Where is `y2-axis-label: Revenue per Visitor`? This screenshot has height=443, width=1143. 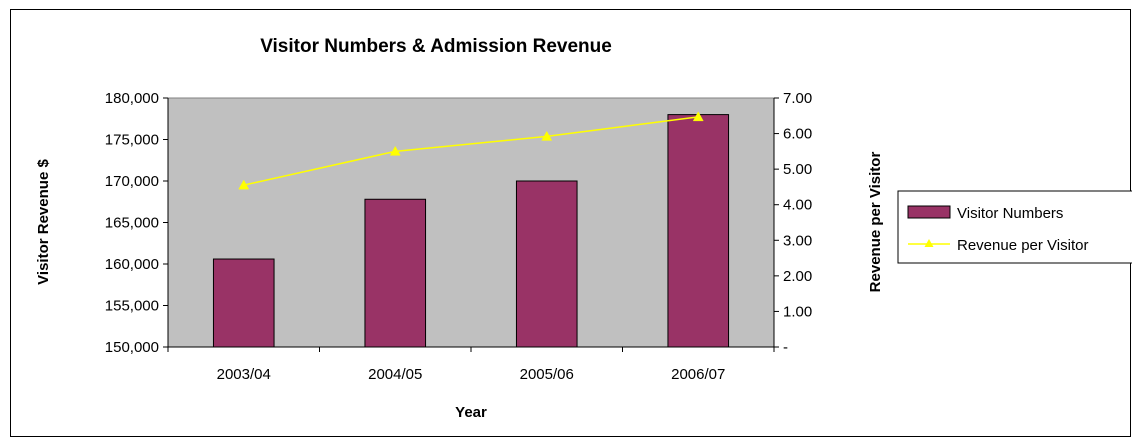
y2-axis-label: Revenue per Visitor is located at coordinates (875, 222).